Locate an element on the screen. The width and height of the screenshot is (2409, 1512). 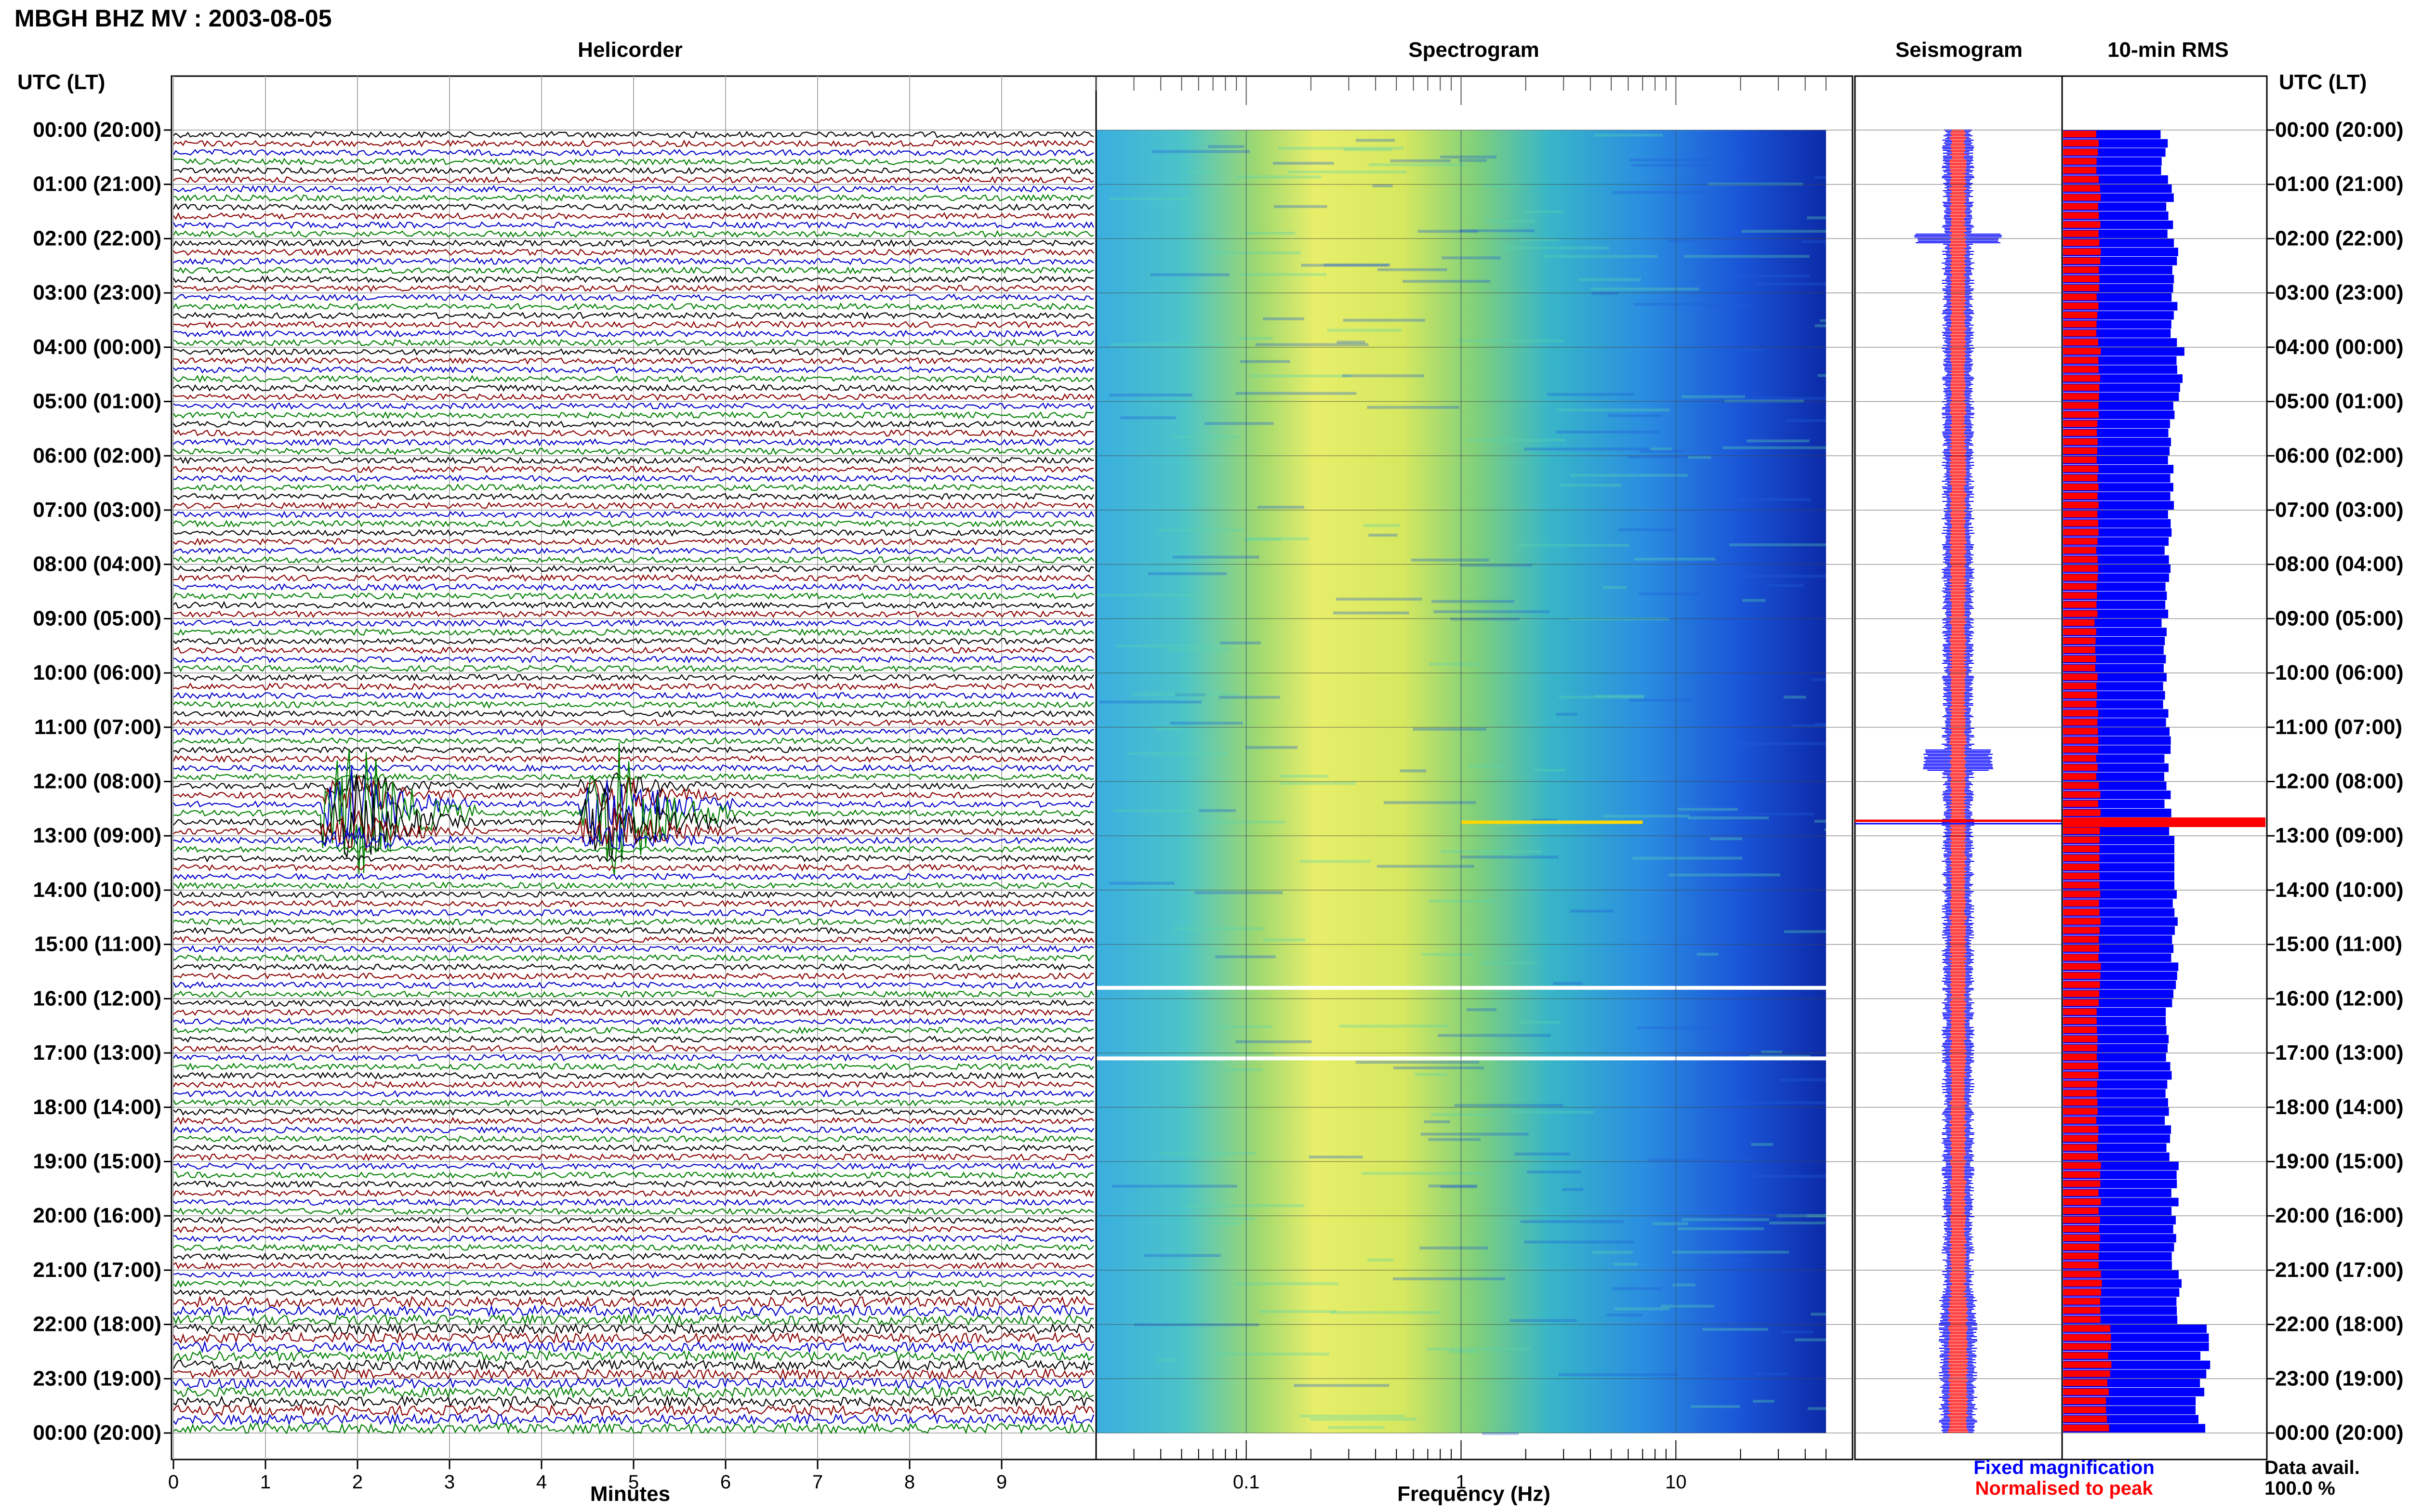
station-title: MBGH BHZ MV : 2003-08-05 is located at coordinates (173, 18).